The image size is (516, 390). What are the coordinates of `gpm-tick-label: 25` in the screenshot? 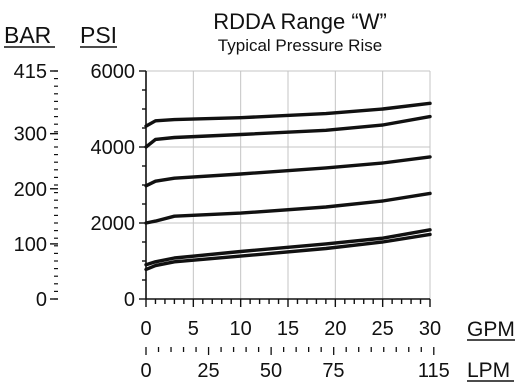 It's located at (383, 329).